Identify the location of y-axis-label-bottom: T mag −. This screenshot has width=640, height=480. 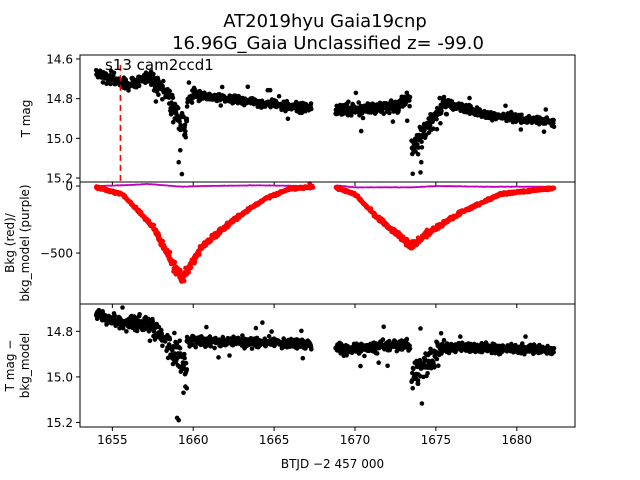
(10, 366).